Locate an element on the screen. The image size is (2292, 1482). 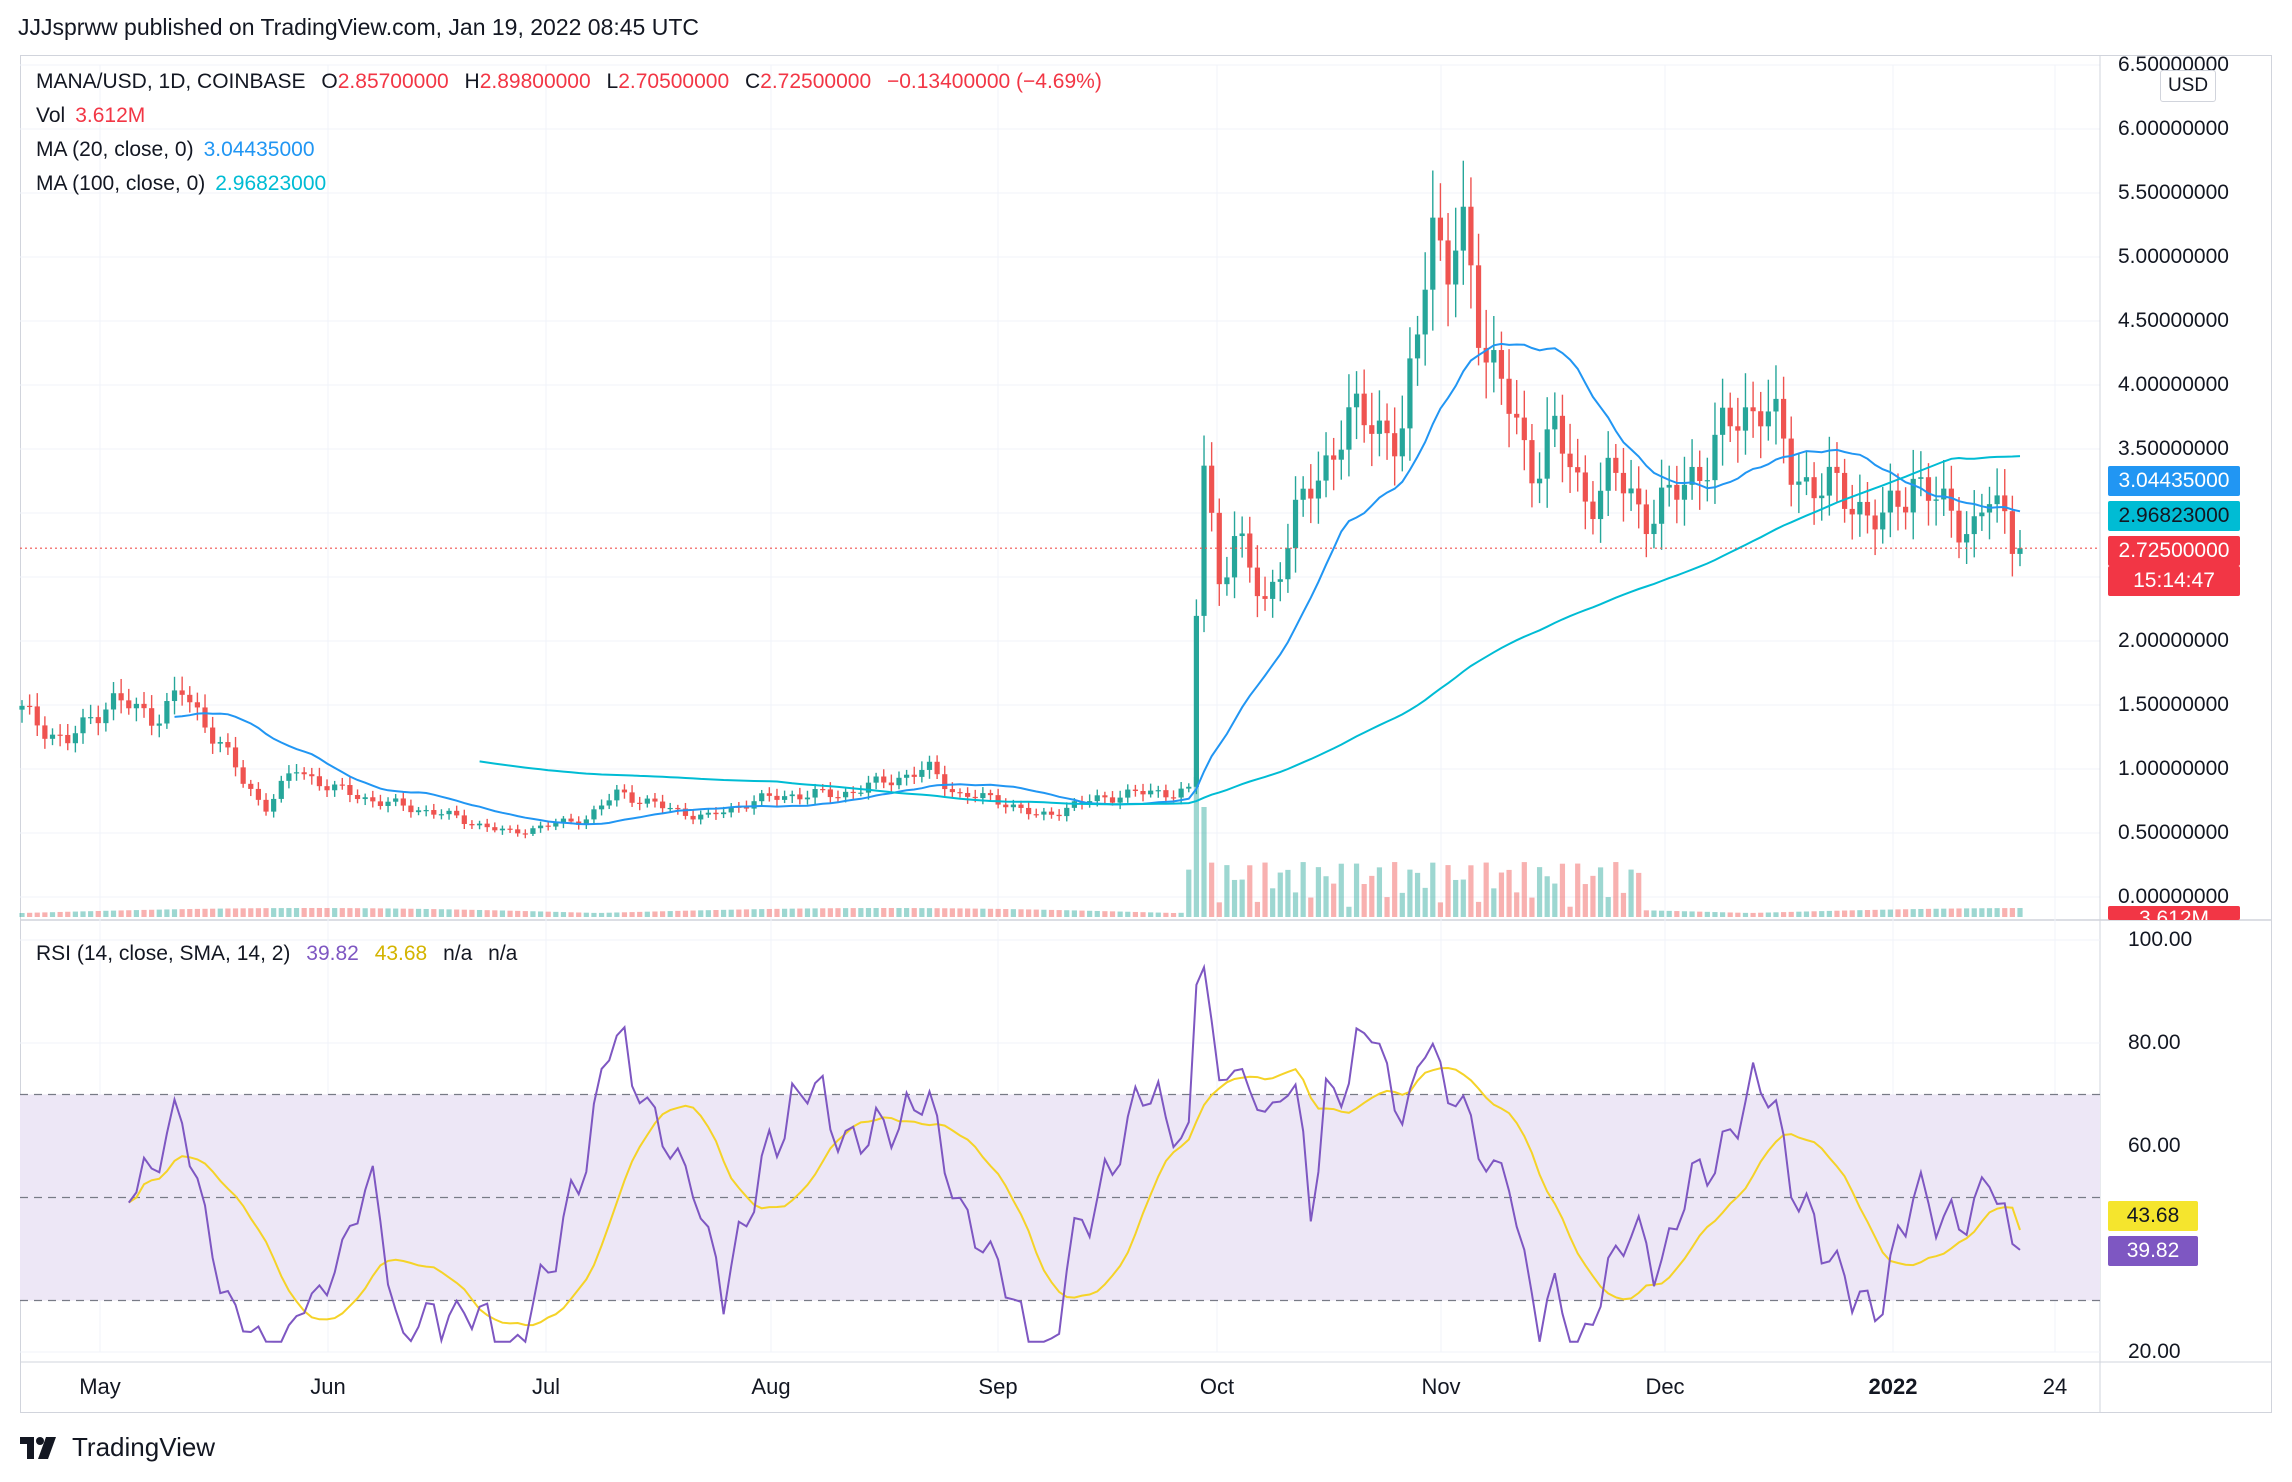
price-tick-label: 5.00000000 is located at coordinates (2173, 256).